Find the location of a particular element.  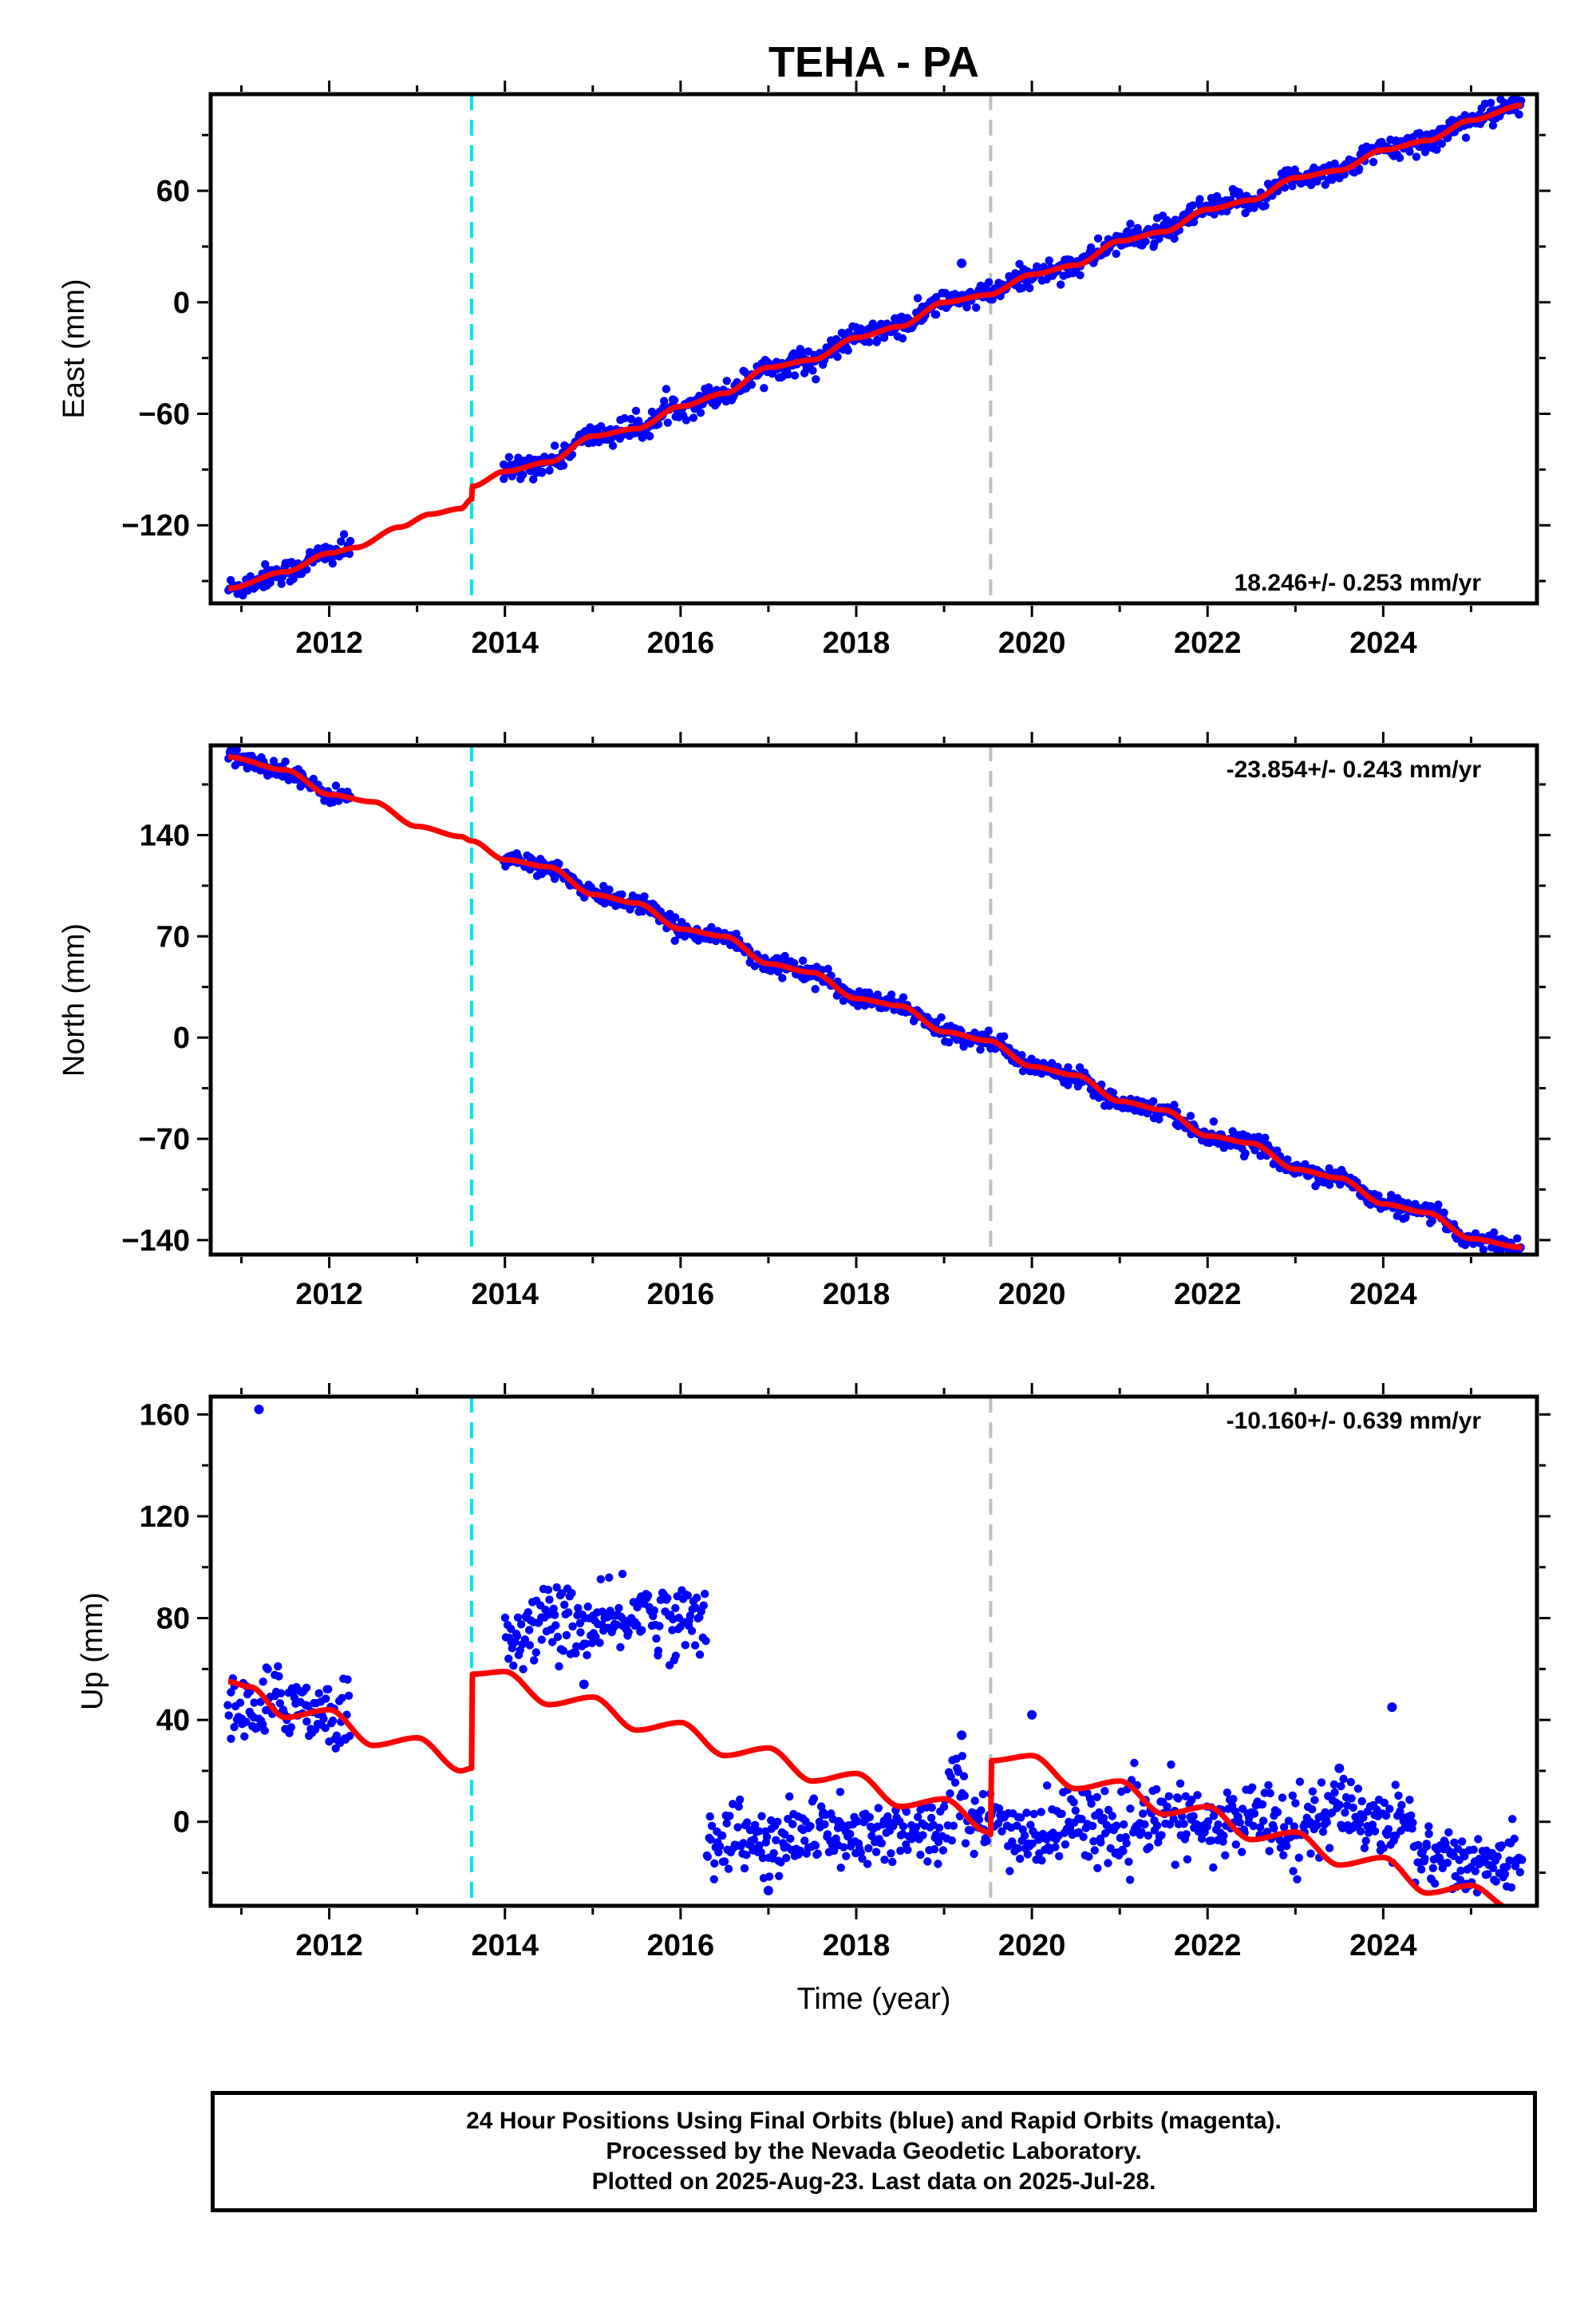

x-tick-label: 2020 is located at coordinates (1032, 1294).